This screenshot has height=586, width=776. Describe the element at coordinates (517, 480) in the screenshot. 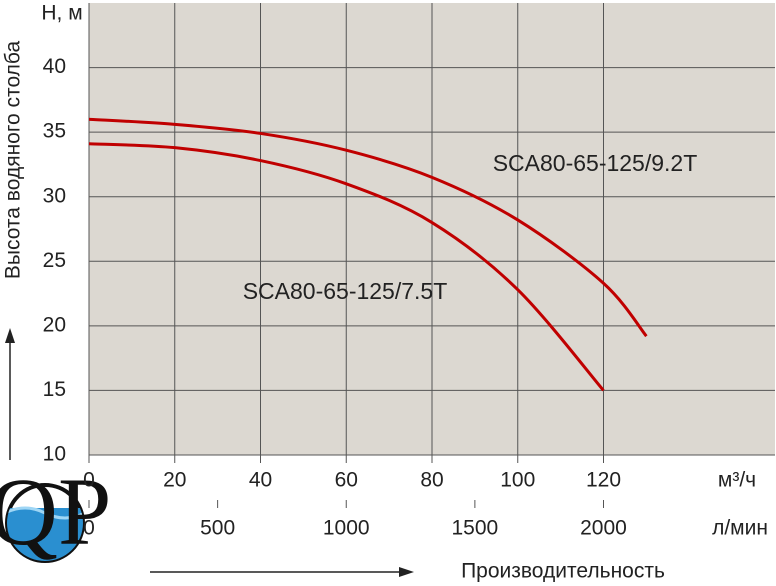

I see `x-tick-label: 100` at that location.